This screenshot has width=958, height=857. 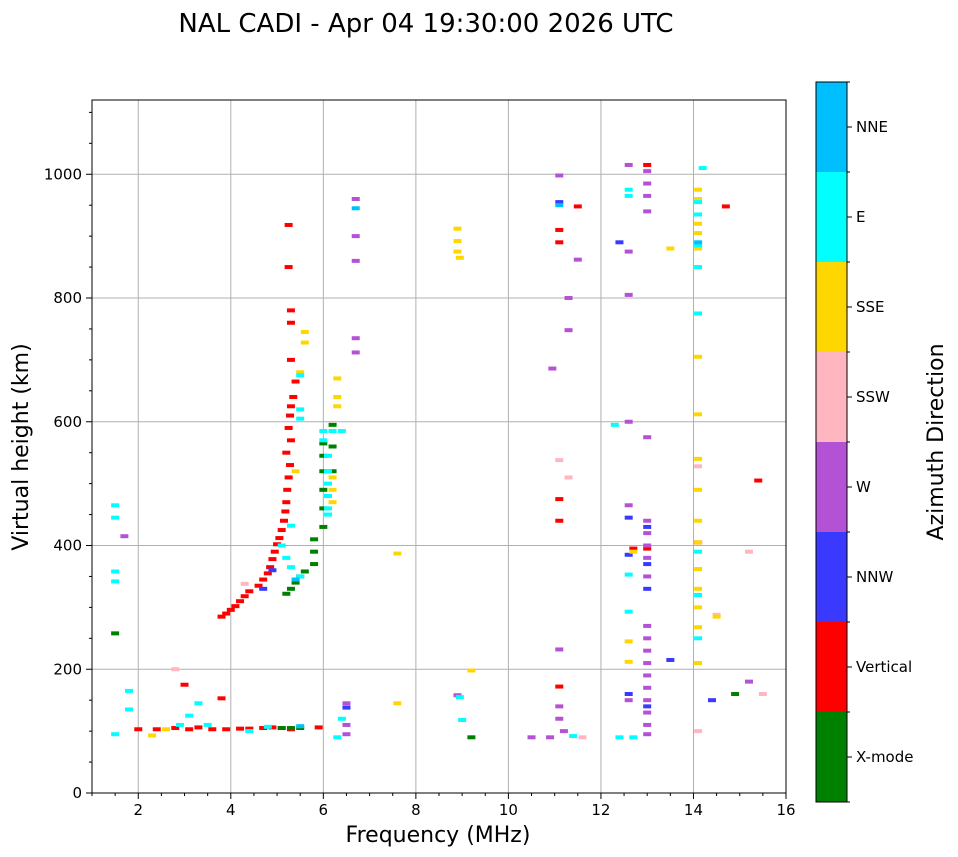 I want to click on colorbar-frame, so click(x=831, y=442).